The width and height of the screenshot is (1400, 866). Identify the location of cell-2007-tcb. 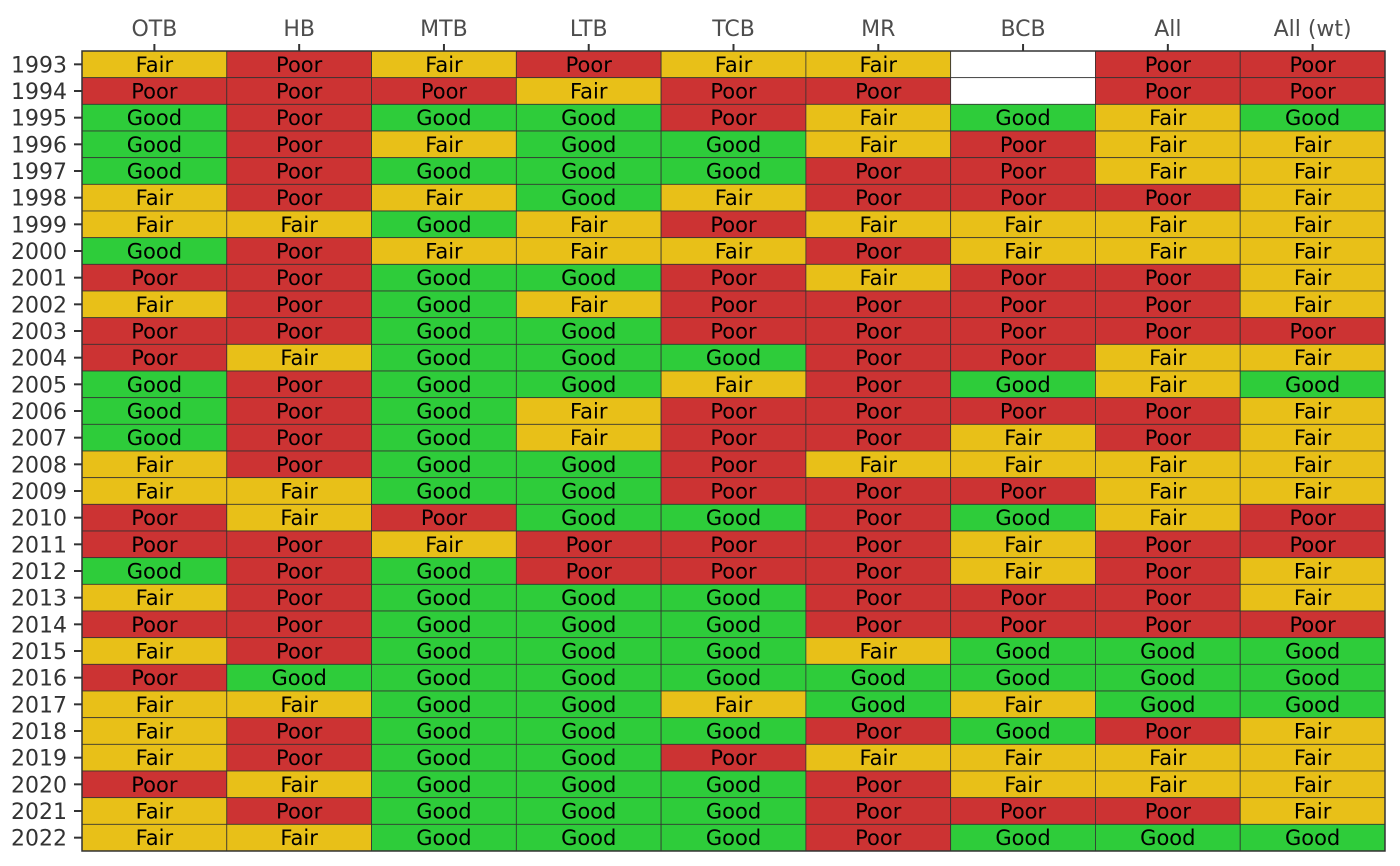
(733, 437).